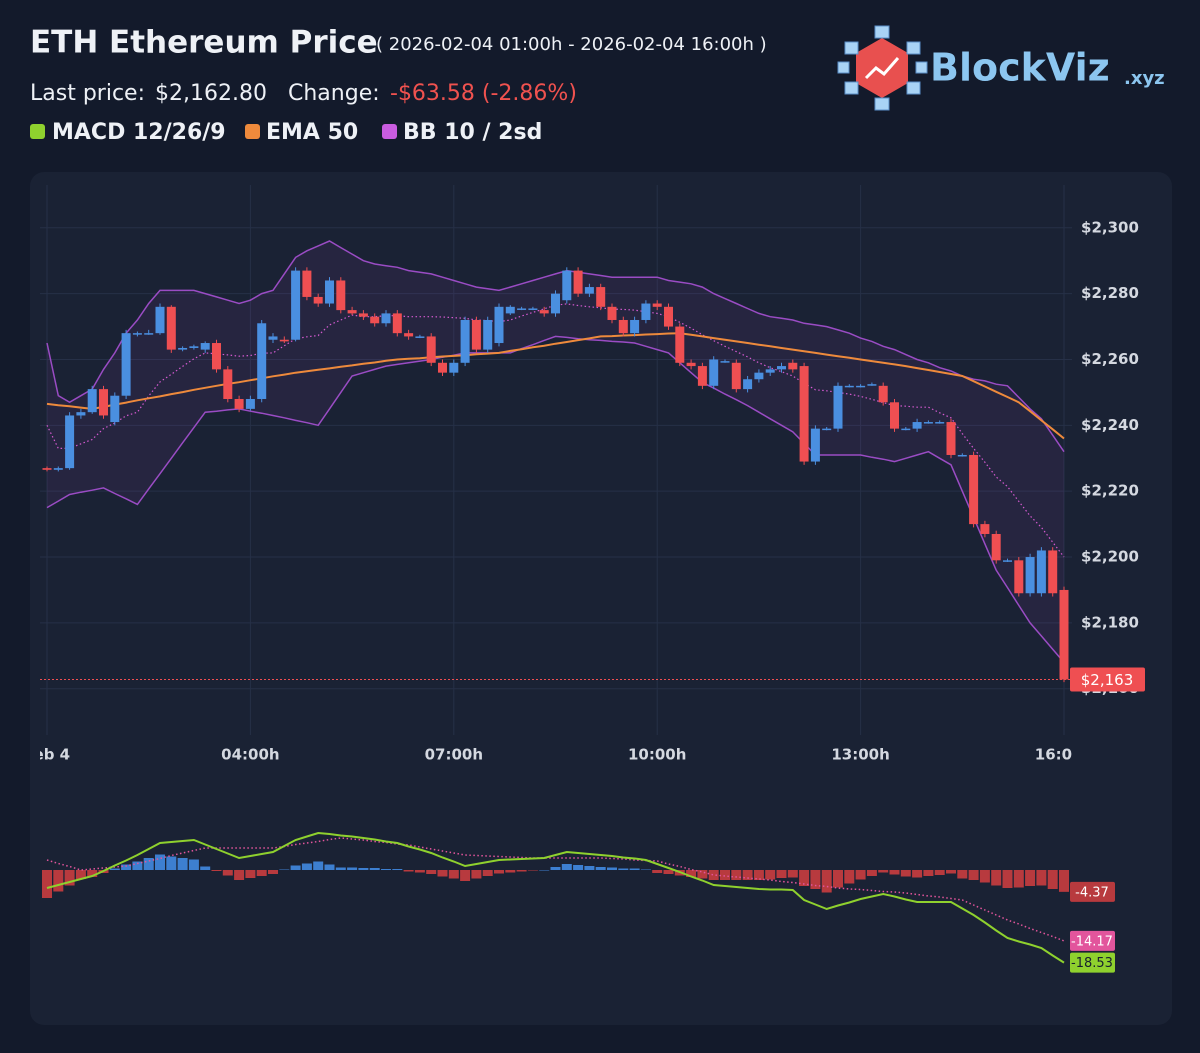 This screenshot has height=1053, width=1200. Describe the element at coordinates (1110, 425) in the screenshot. I see `y-tick-label: $2,240` at that location.